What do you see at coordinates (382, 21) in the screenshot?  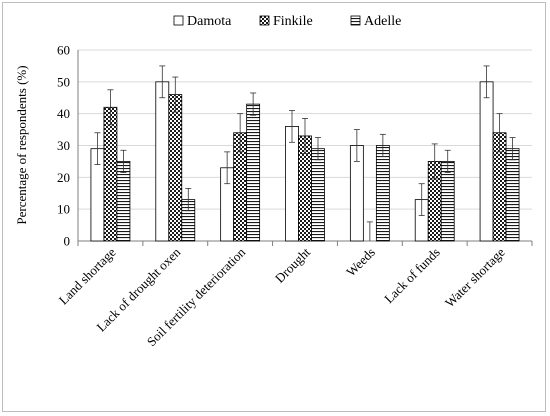 I see `legend-label-adelle: Adelle` at bounding box center [382, 21].